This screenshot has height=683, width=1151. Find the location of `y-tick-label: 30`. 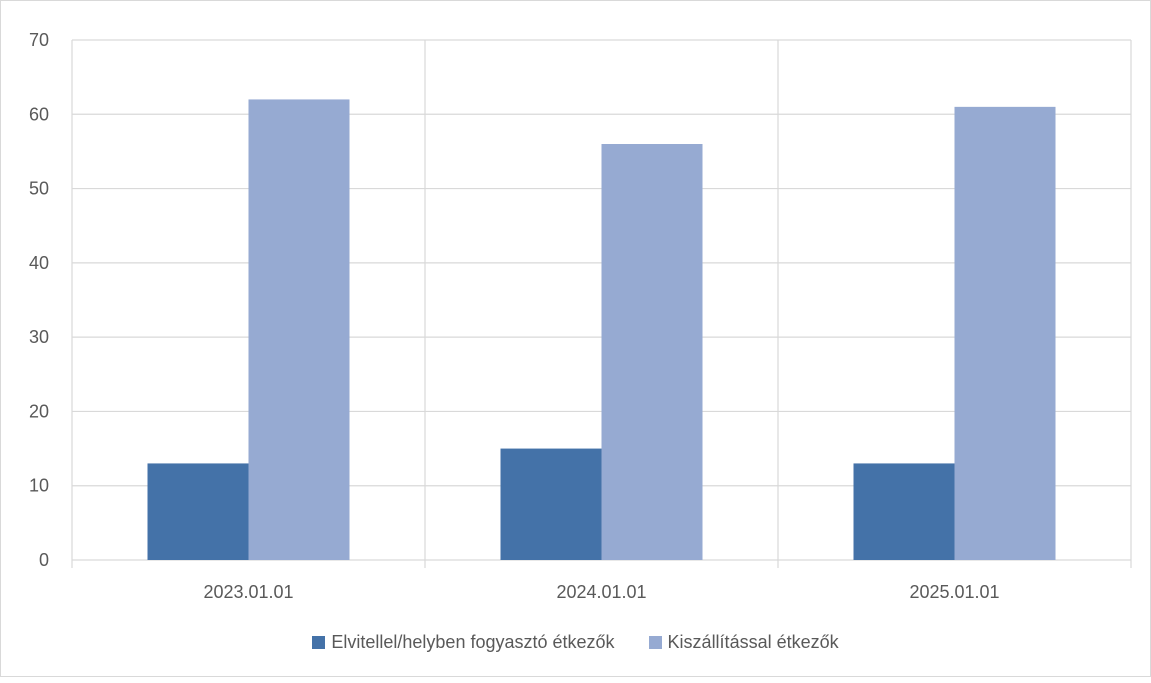

y-tick-label: 30 is located at coordinates (39, 337).